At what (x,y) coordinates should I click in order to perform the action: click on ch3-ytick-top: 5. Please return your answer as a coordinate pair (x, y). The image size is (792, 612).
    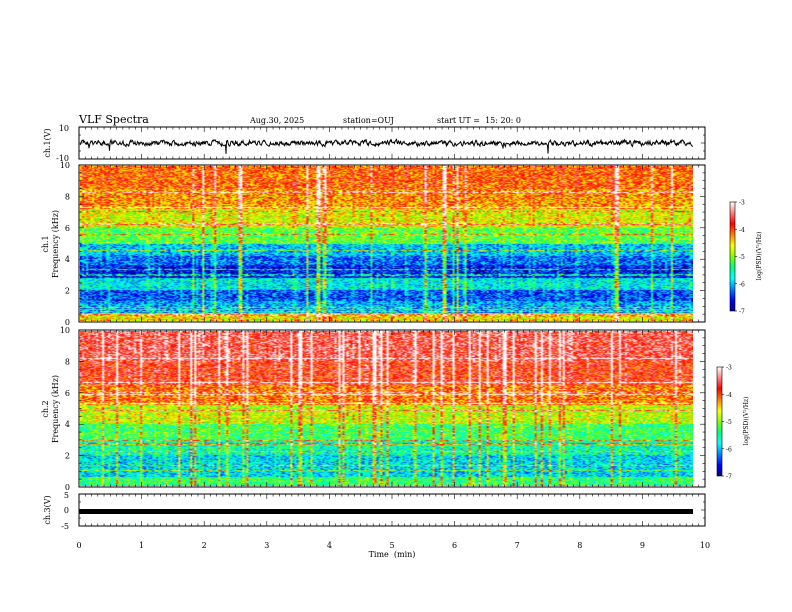
    Looking at the image, I should click on (66, 495).